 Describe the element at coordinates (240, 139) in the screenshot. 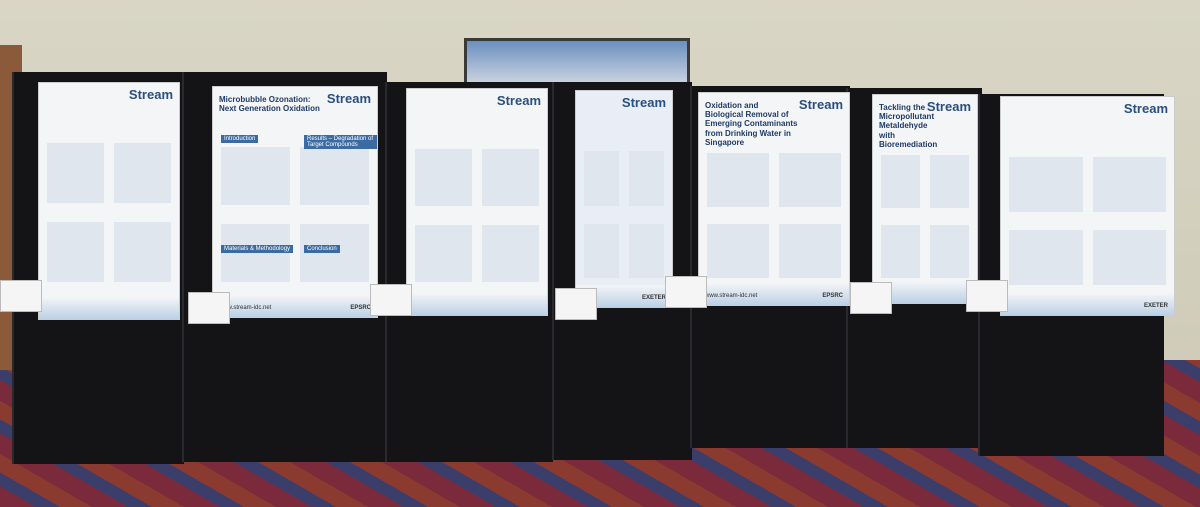

I see `section-heading: Introduction` at that location.